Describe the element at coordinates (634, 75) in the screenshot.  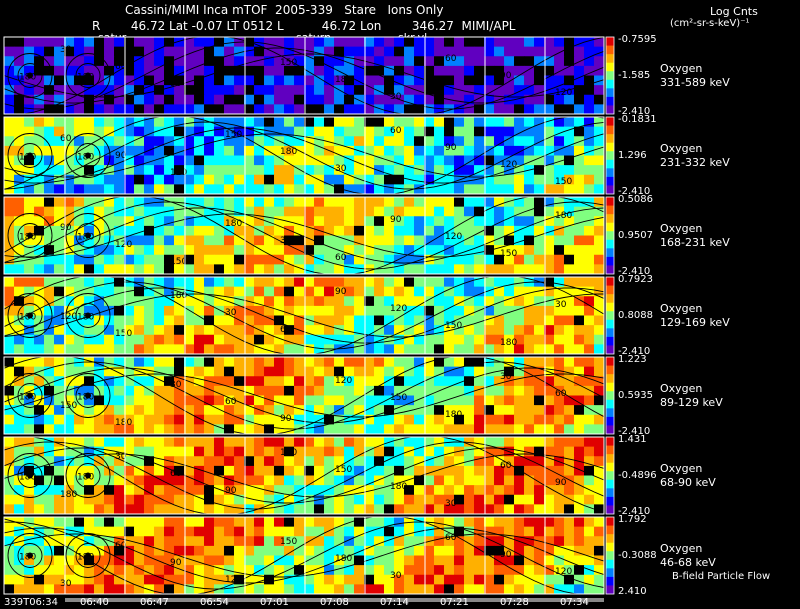
I see `colorbar-tick-mid: -1.585` at that location.